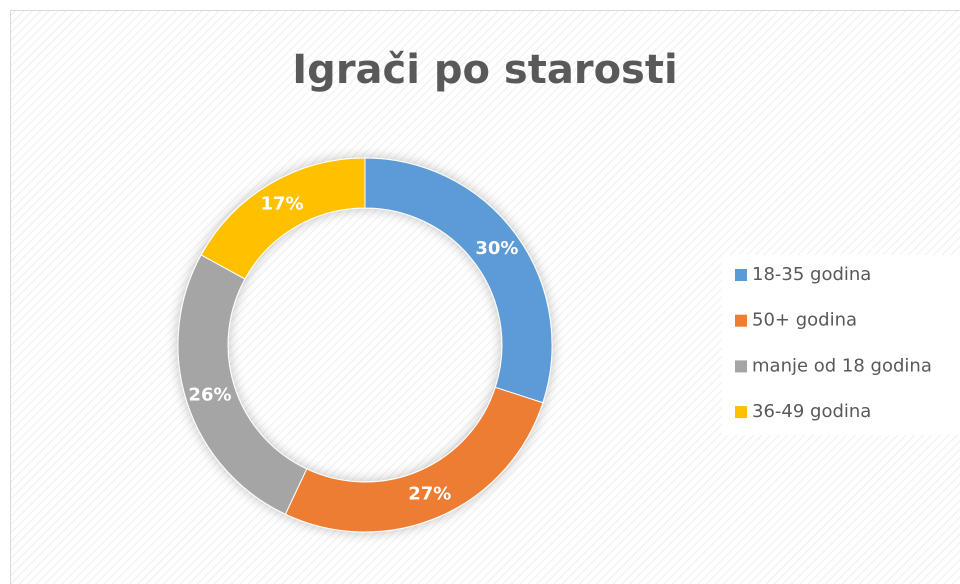 The height and width of the screenshot is (584, 960). I want to click on data-label: 26%, so click(209, 394).